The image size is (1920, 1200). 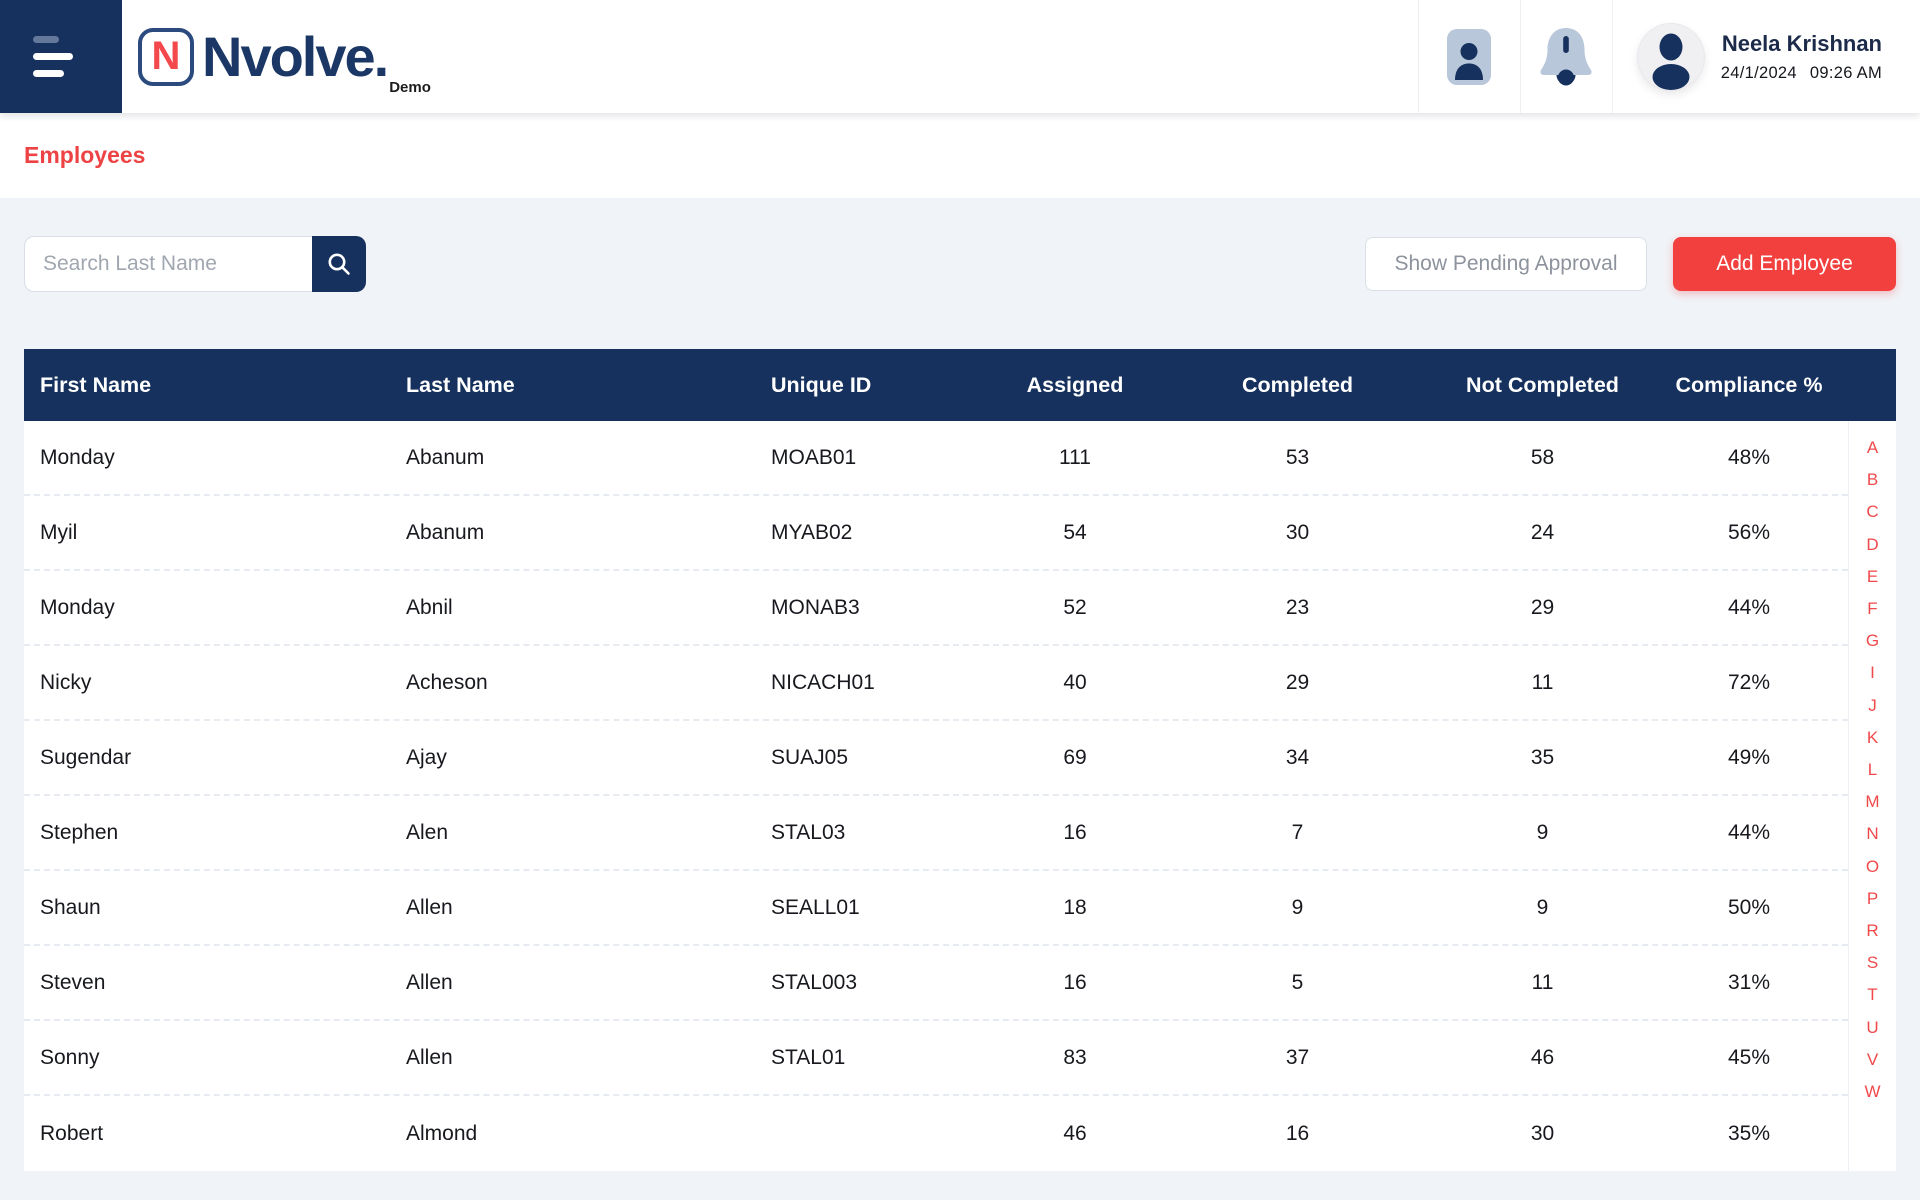 I want to click on cell-completed: 9, so click(x=1297, y=907).